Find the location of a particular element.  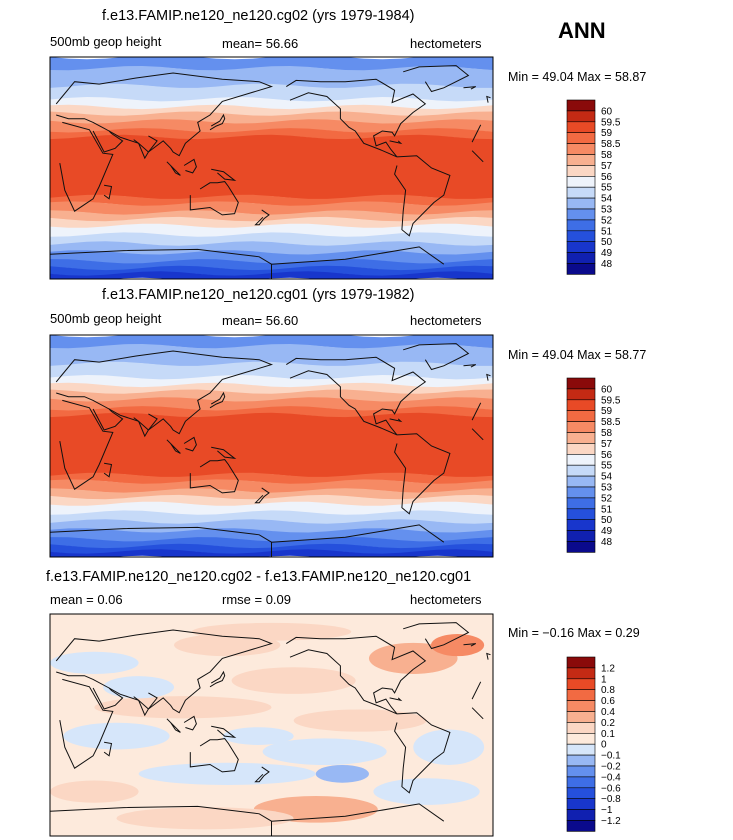

coastline-iceland is located at coordinates (470, 645).